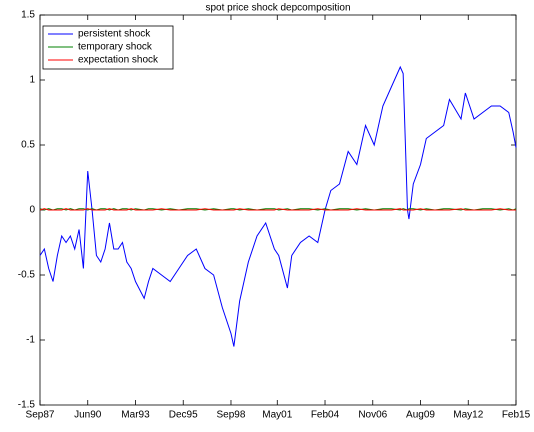 Image resolution: width=534 pixels, height=432 pixels. I want to click on y-tick-label: -1.5, so click(27, 405).